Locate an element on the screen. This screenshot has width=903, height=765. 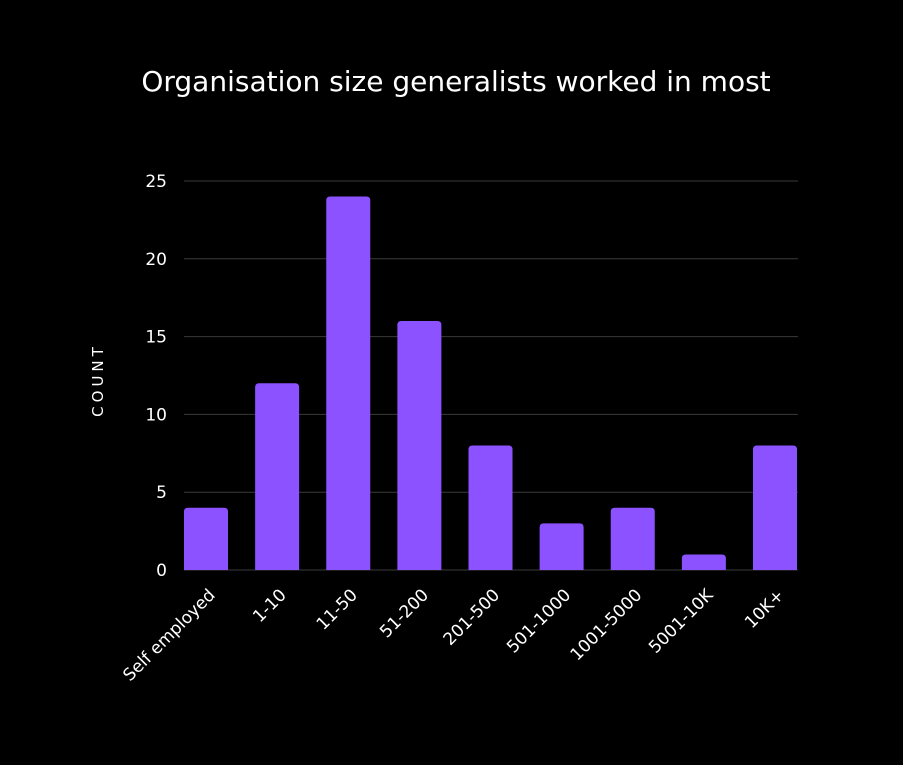
y-tick-label: 15 is located at coordinates (156, 338).